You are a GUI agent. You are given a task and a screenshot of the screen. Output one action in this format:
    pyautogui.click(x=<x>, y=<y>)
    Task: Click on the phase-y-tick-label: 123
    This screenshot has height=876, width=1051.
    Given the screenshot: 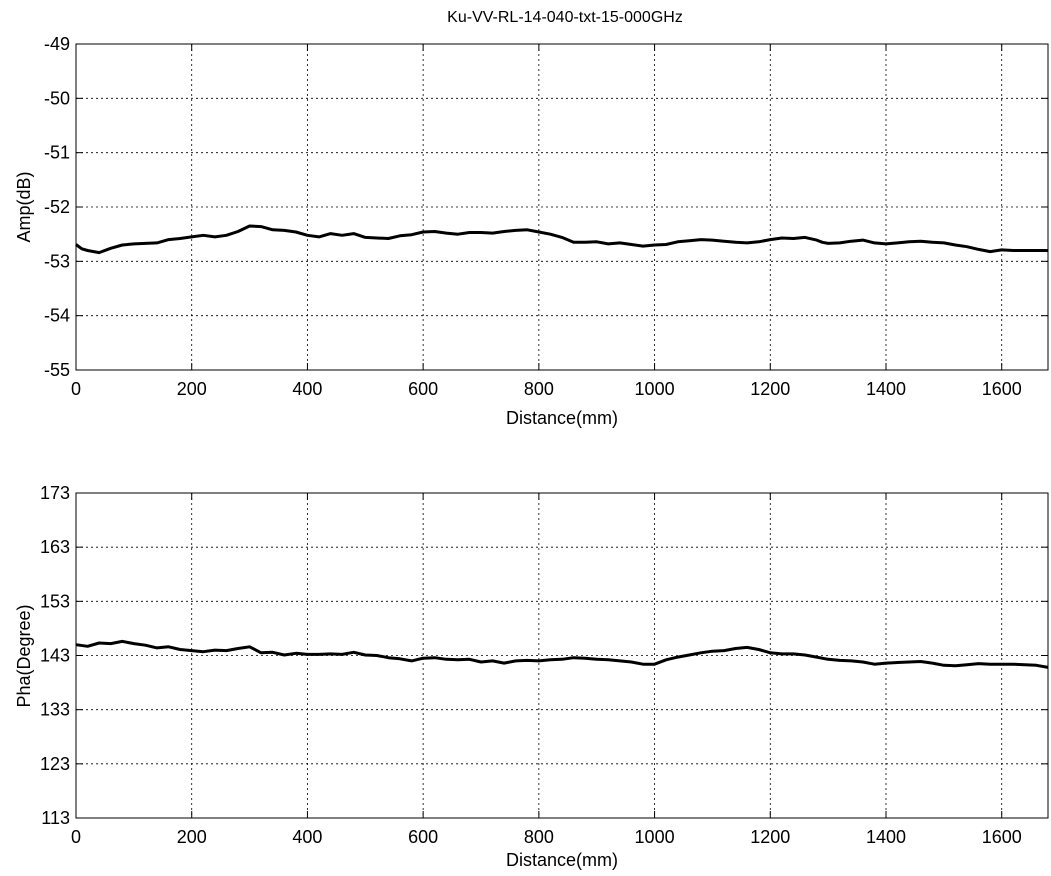 What is the action you would take?
    pyautogui.click(x=55, y=764)
    